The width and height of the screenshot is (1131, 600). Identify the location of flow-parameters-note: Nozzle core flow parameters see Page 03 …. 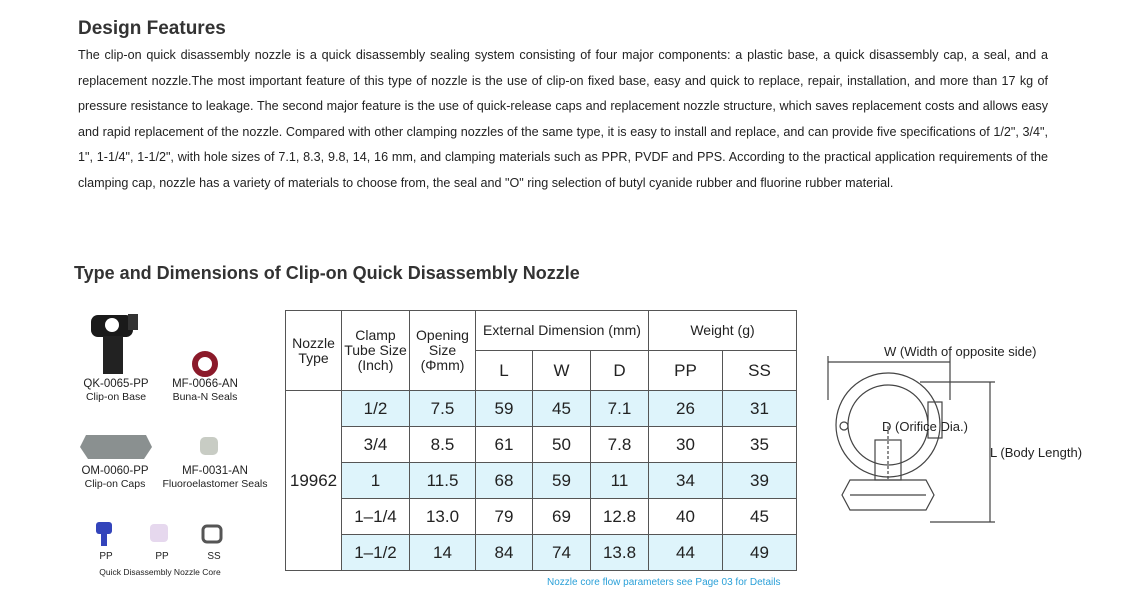
(664, 582).